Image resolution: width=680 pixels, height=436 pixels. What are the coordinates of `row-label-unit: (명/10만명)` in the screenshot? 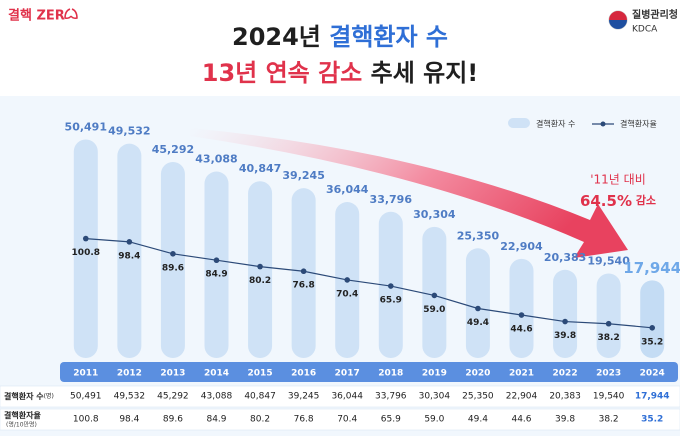 It's located at (21, 425).